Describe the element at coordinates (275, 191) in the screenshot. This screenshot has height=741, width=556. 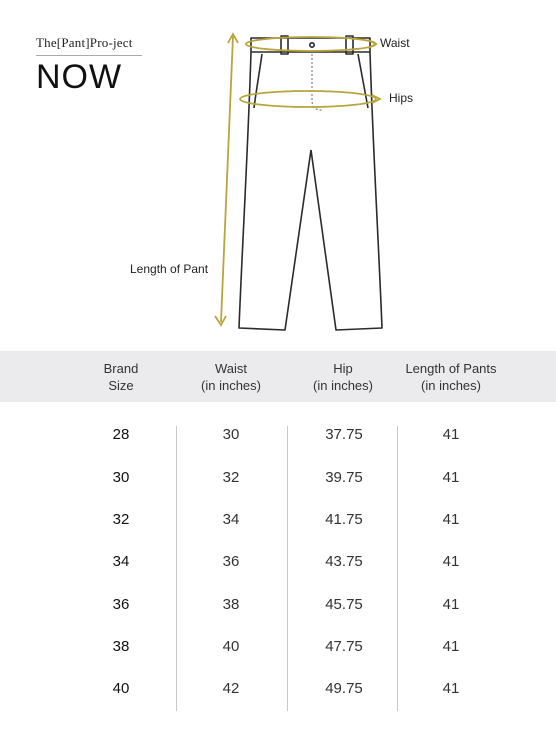
I see `pants-left-leg` at that location.